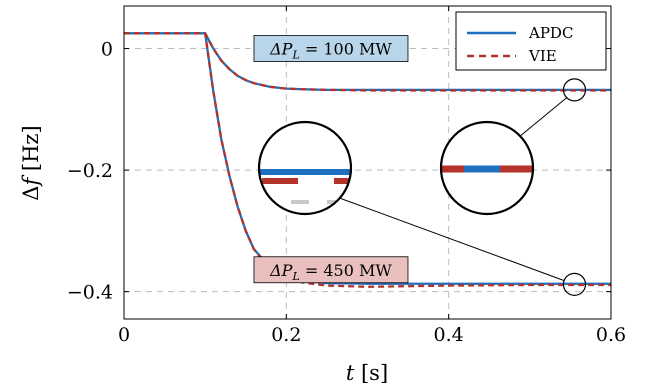 This screenshot has width=649, height=387. I want to click on x-tick-label-2: 0.4, so click(449, 335).